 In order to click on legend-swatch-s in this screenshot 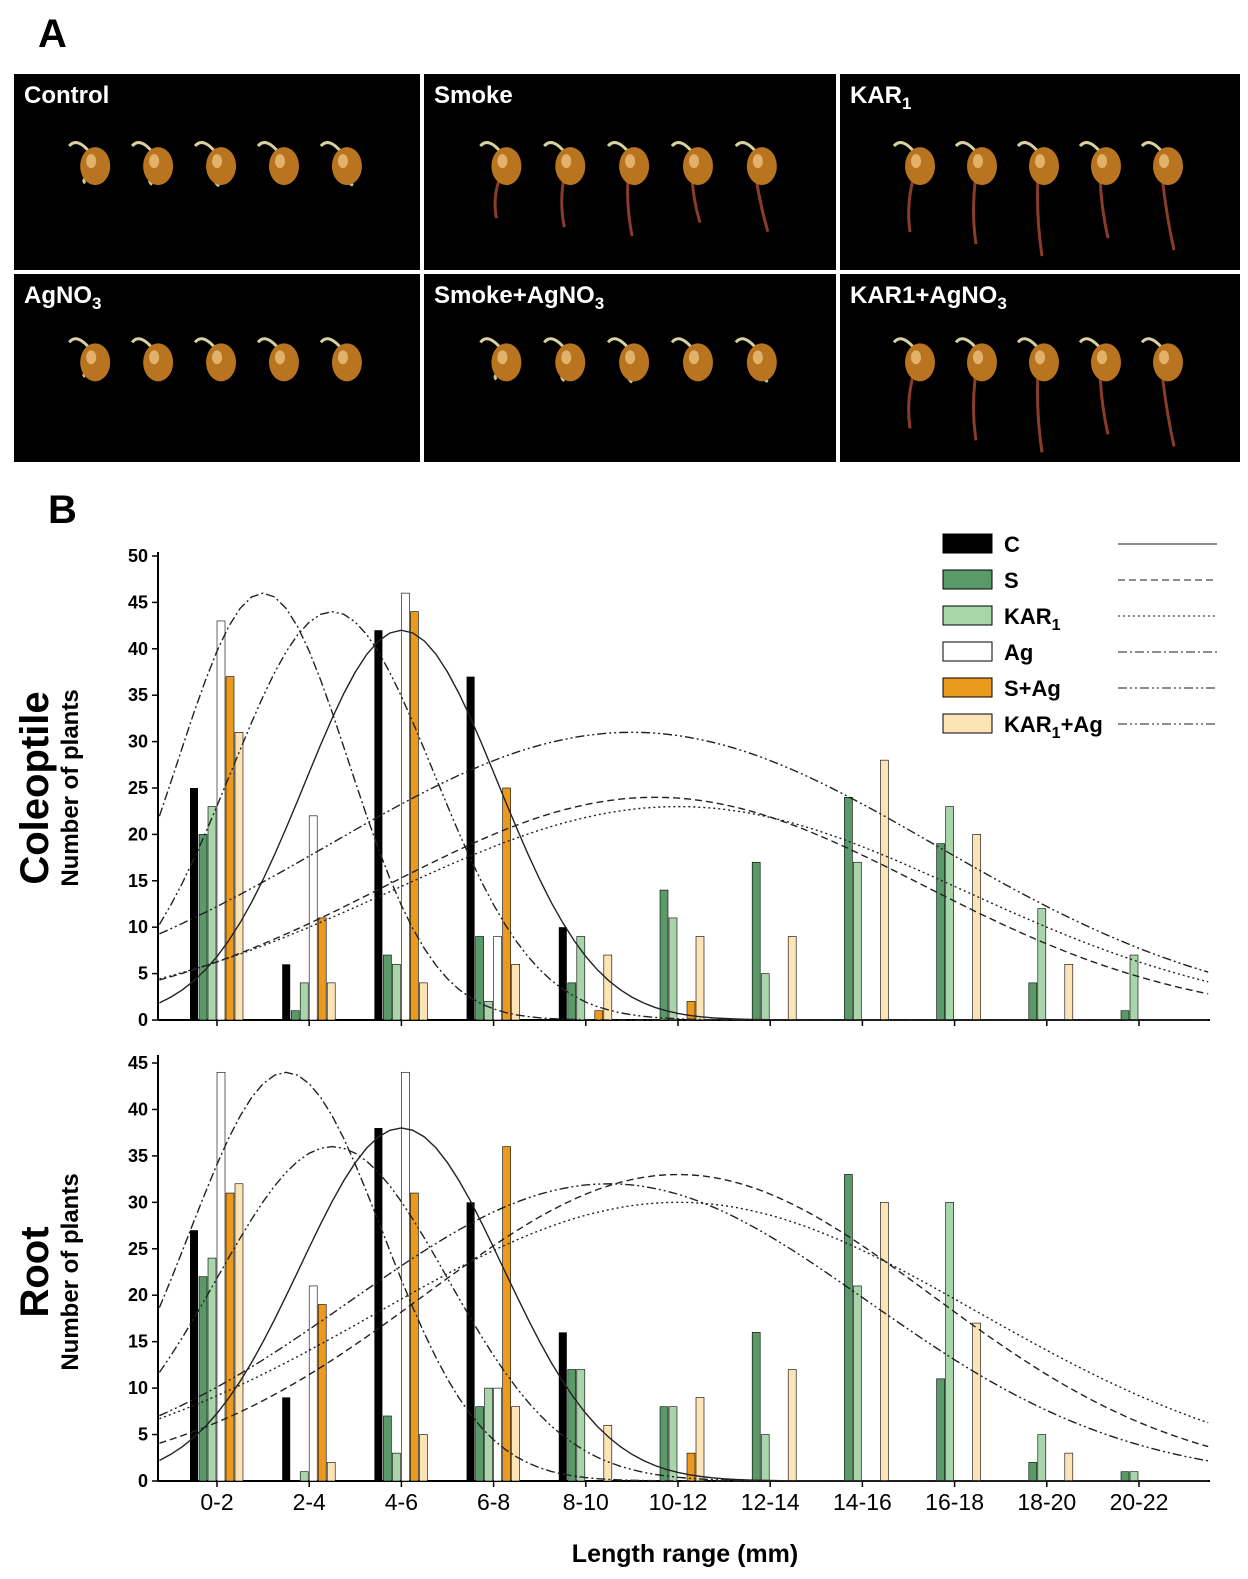, I will do `click(967, 579)`.